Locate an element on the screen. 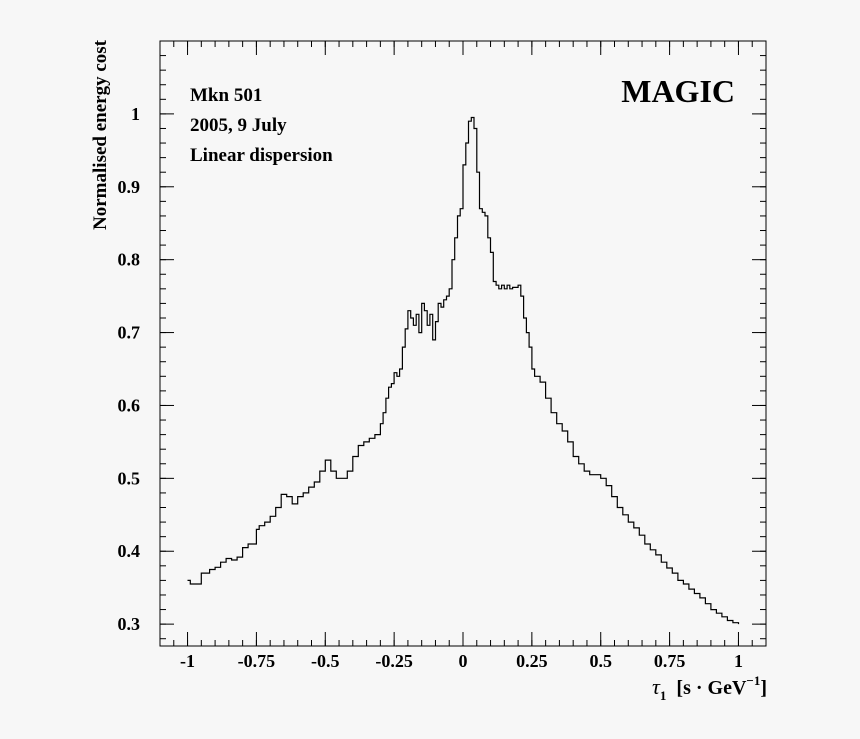 Image resolution: width=860 pixels, height=739 pixels. x-tick-label: -0.25 is located at coordinates (394, 661).